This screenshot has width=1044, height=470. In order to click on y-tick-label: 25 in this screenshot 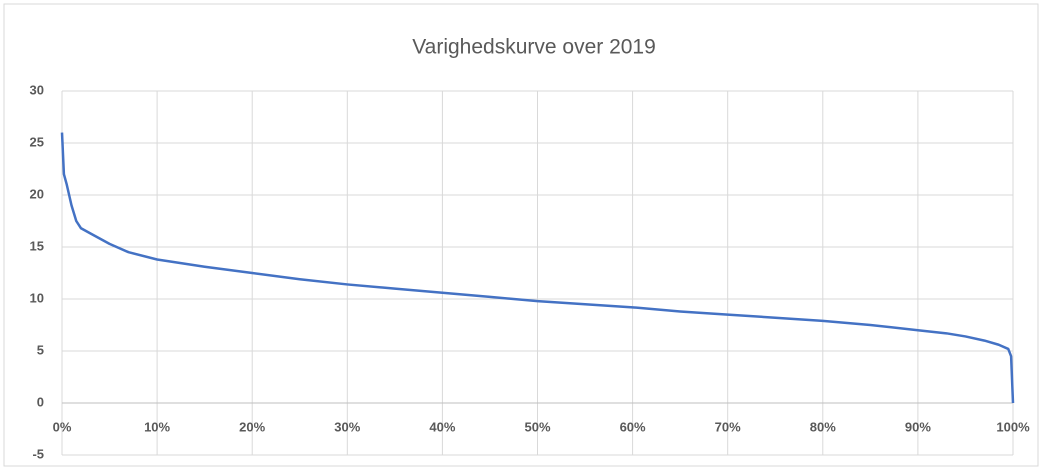, I will do `click(37, 141)`.